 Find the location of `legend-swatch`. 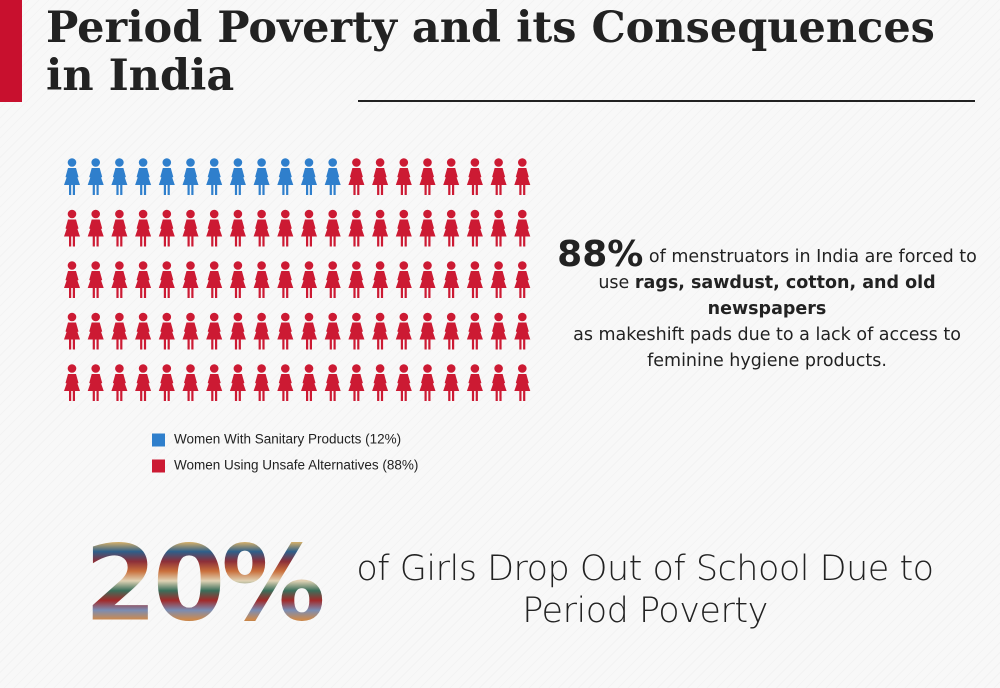

legend-swatch is located at coordinates (158, 440).